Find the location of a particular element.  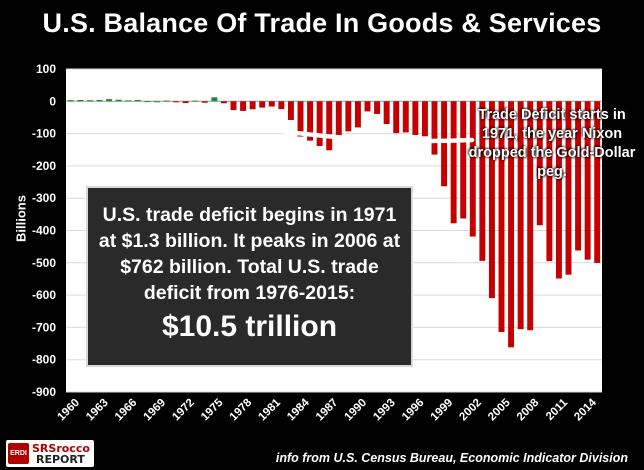

x-tick-label: 1969 is located at coordinates (155, 410).